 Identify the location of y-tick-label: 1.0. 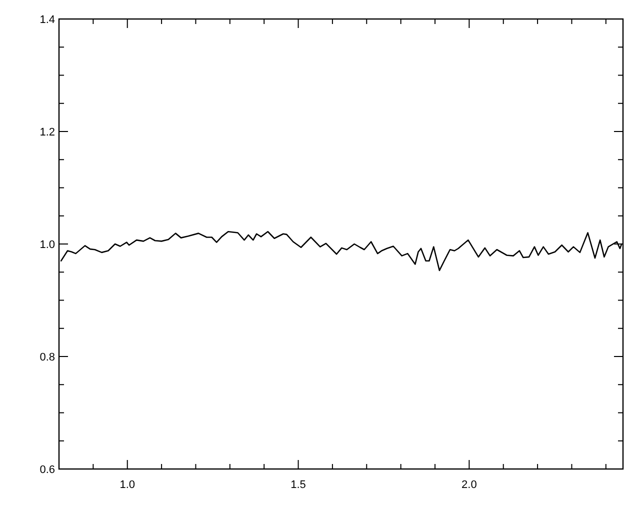
(47, 245).